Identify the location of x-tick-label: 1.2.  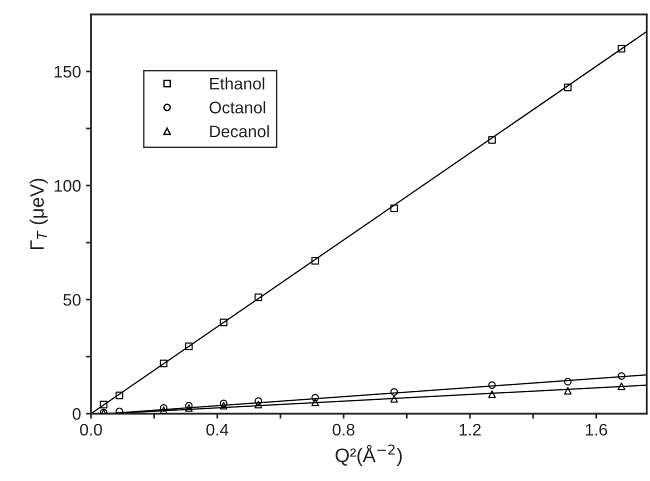
(470, 430).